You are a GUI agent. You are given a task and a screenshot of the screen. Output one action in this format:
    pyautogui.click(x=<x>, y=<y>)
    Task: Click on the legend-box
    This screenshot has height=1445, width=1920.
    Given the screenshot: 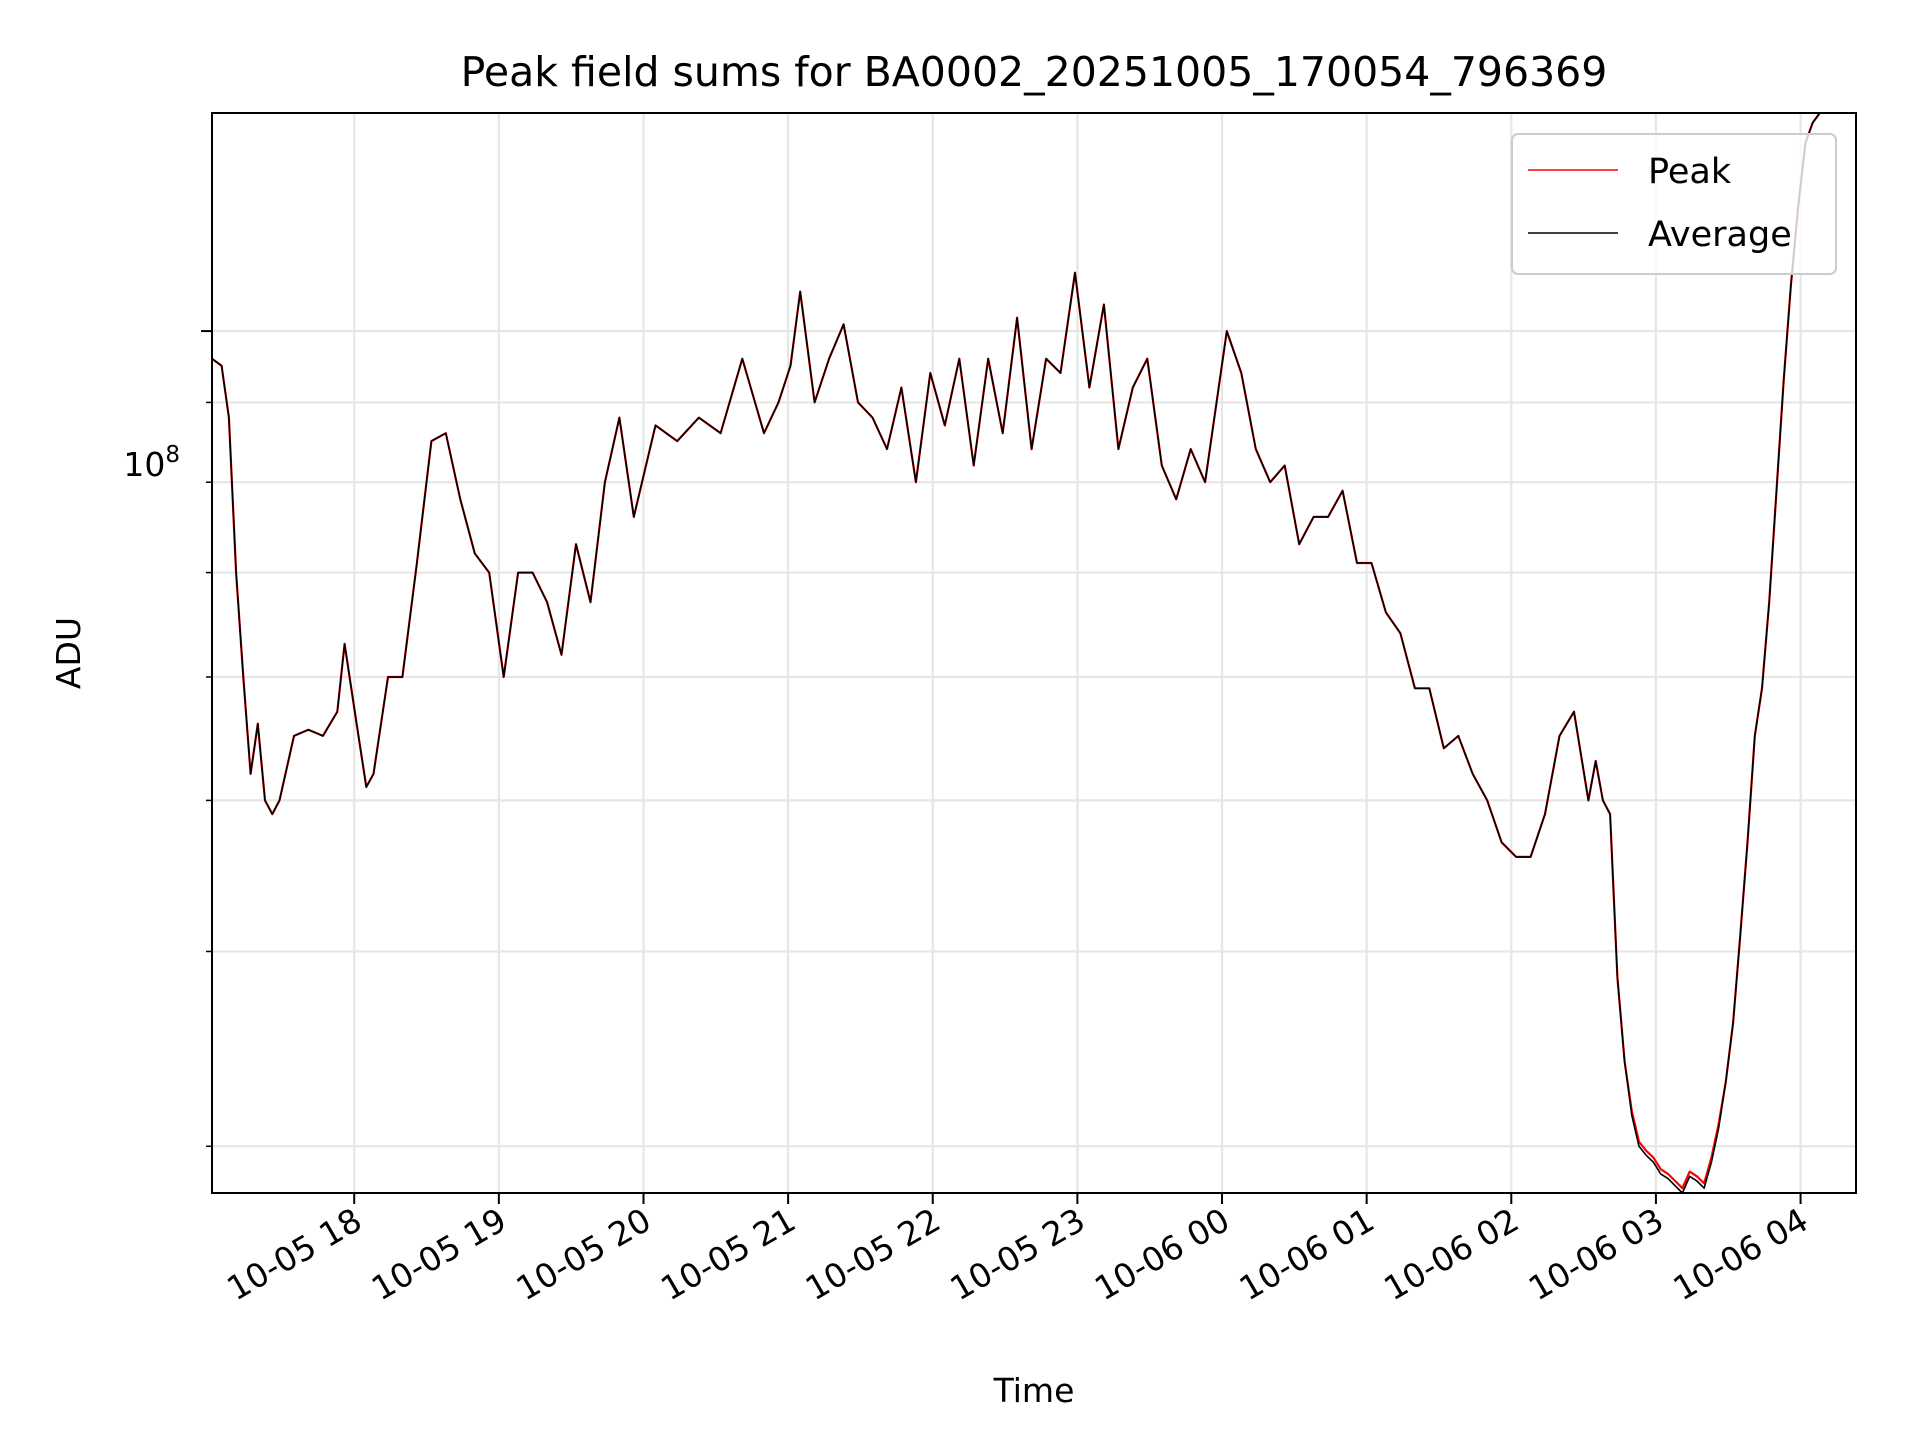 What is the action you would take?
    pyautogui.click(x=1674, y=204)
    